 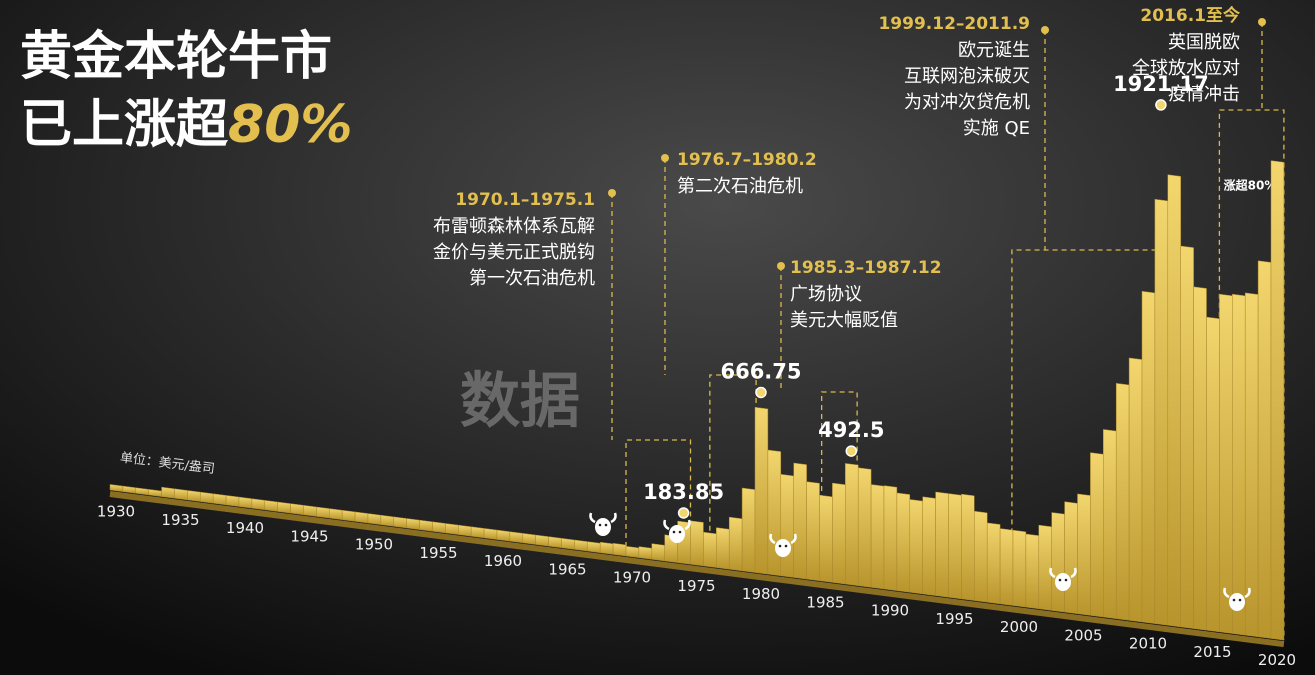 I want to click on period-box, so click(x=839, y=488).